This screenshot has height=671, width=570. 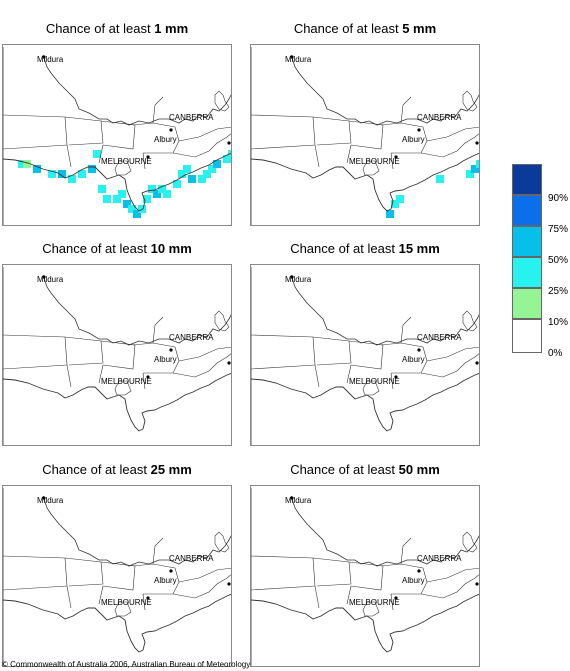 What do you see at coordinates (439, 337) in the screenshot?
I see `label-canberra: CANBERRA` at bounding box center [439, 337].